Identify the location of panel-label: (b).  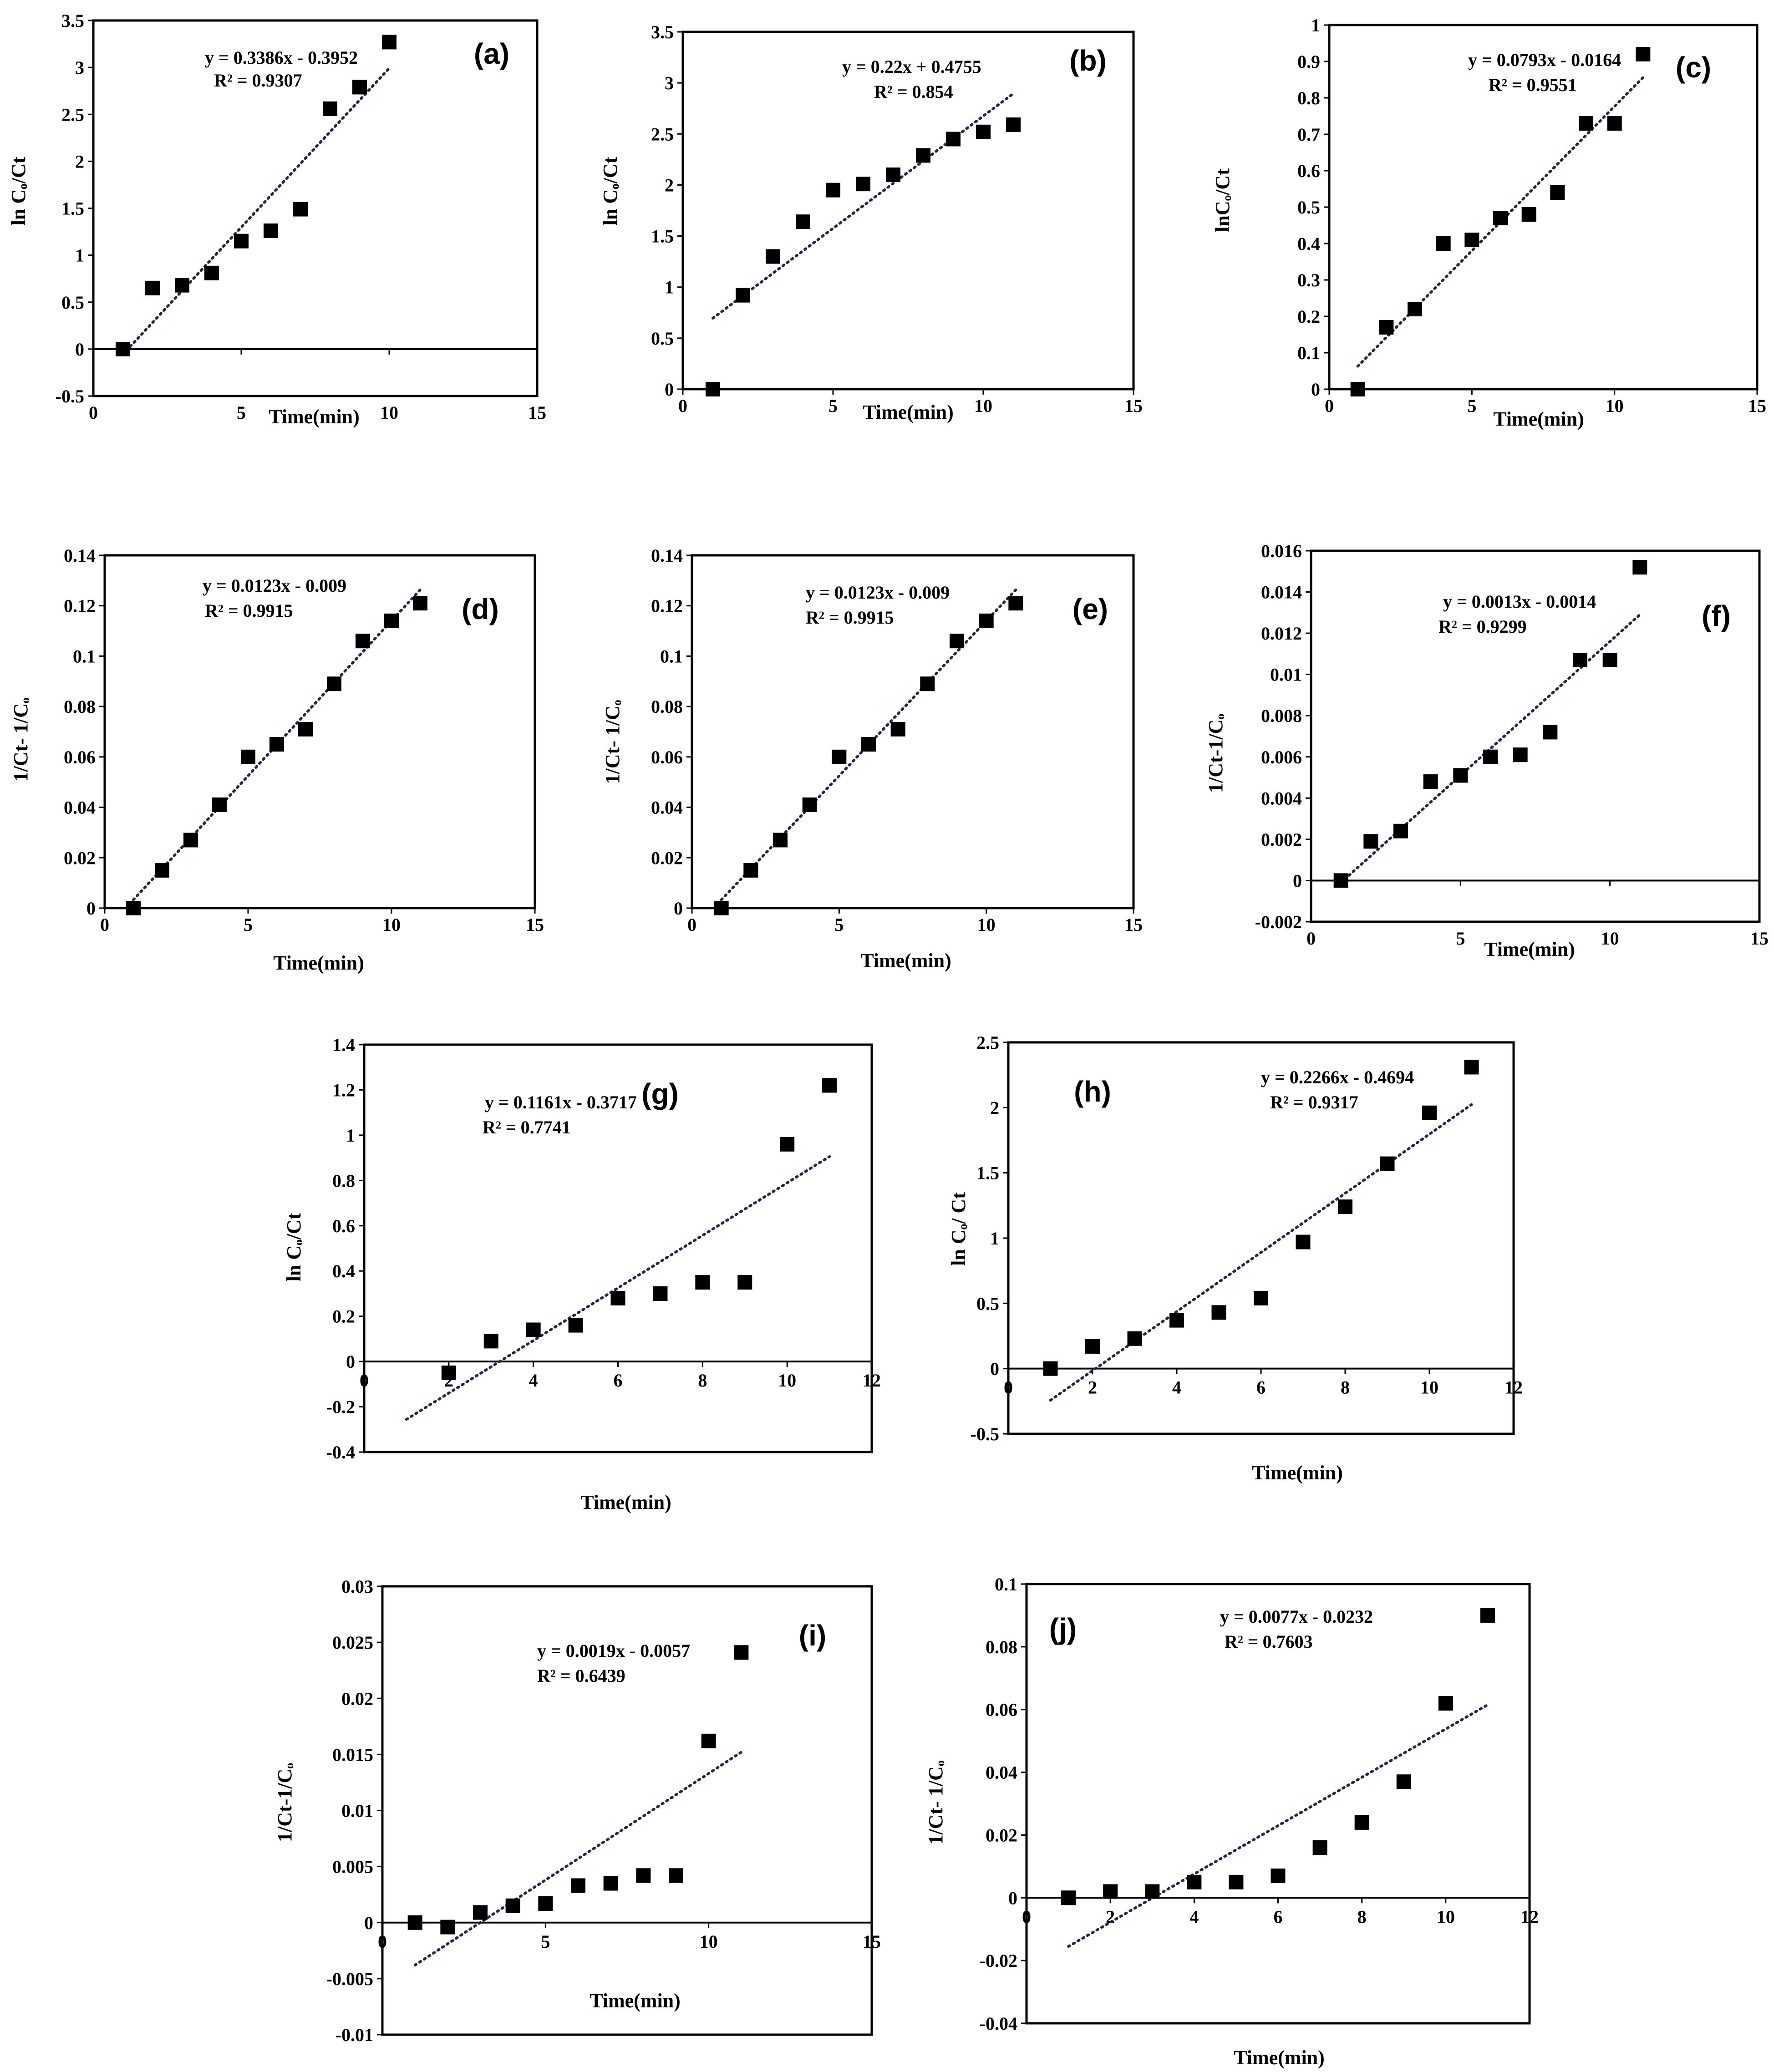
(1088, 60).